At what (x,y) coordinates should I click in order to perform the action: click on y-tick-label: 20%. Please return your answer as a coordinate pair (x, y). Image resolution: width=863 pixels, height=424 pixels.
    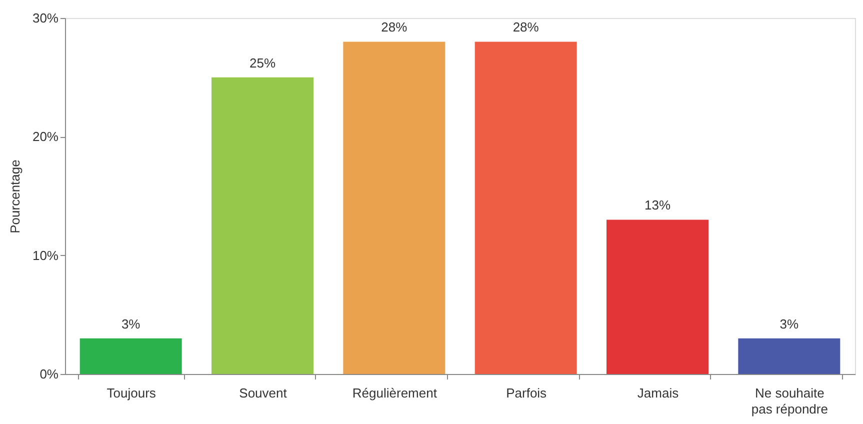
    Looking at the image, I should click on (45, 136).